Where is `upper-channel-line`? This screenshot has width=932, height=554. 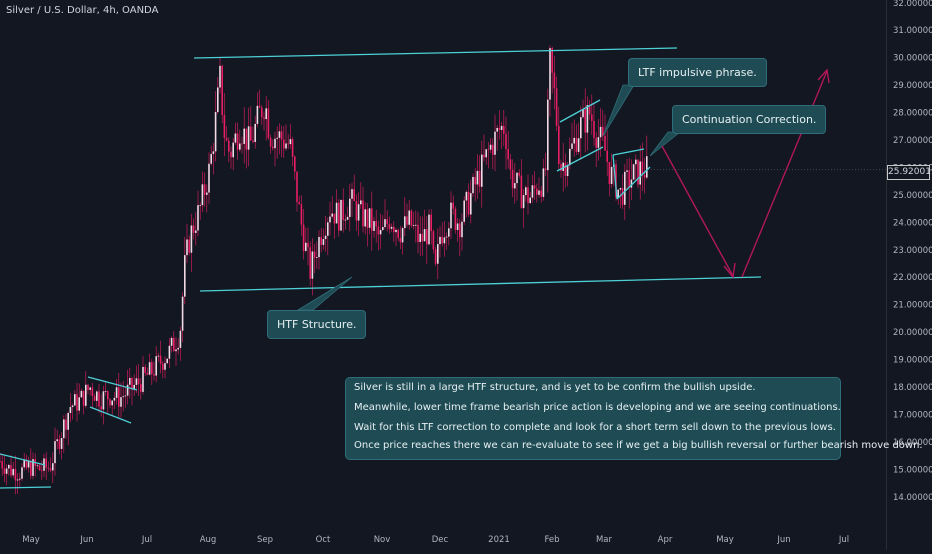 upper-channel-line is located at coordinates (435, 53).